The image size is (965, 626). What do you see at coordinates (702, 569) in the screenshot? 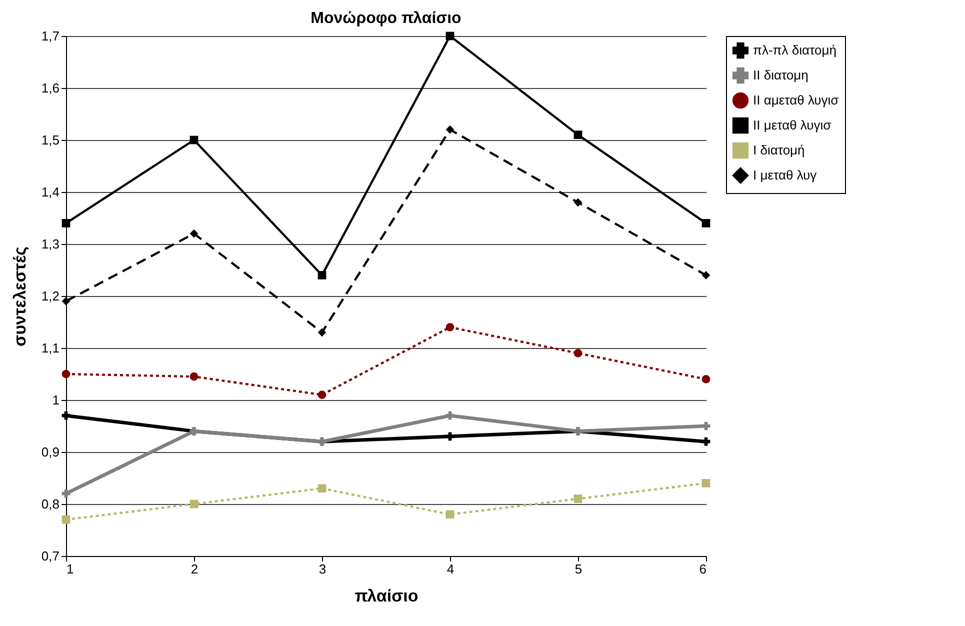
I see `x-tick-label: 6` at bounding box center [702, 569].